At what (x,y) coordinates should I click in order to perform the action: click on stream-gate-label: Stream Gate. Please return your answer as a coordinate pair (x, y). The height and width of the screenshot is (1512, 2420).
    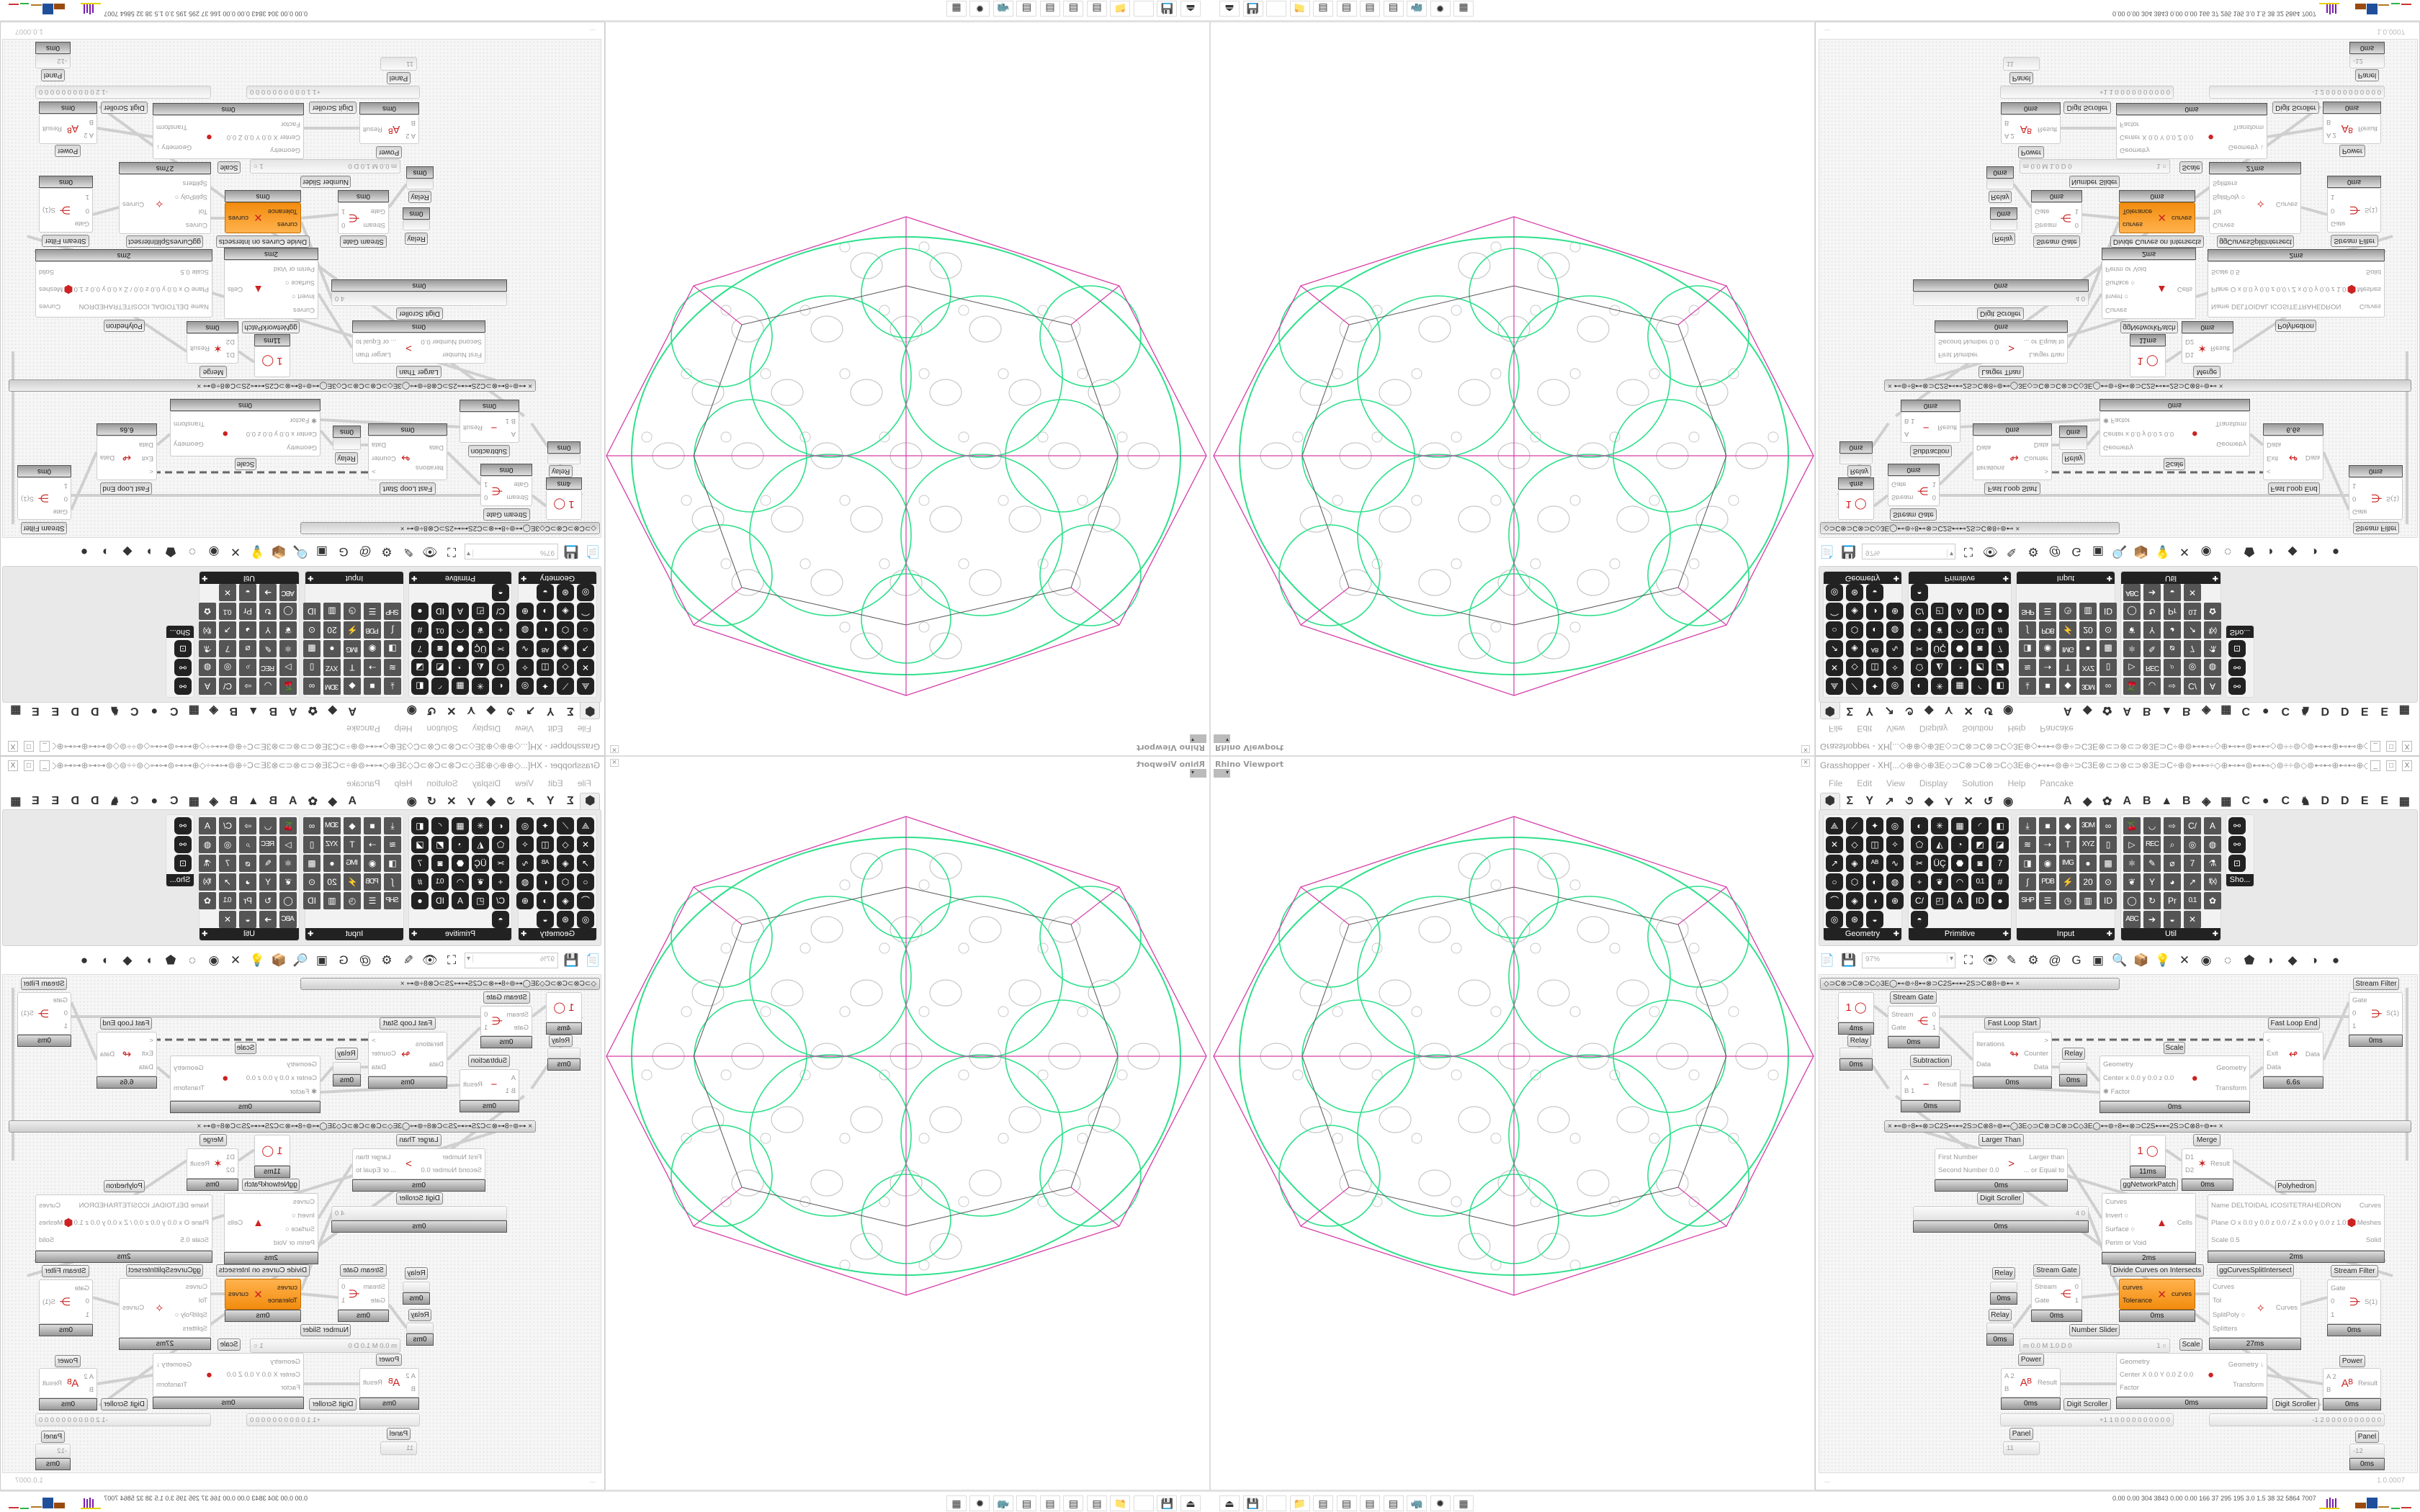
    Looking at the image, I should click on (2056, 241).